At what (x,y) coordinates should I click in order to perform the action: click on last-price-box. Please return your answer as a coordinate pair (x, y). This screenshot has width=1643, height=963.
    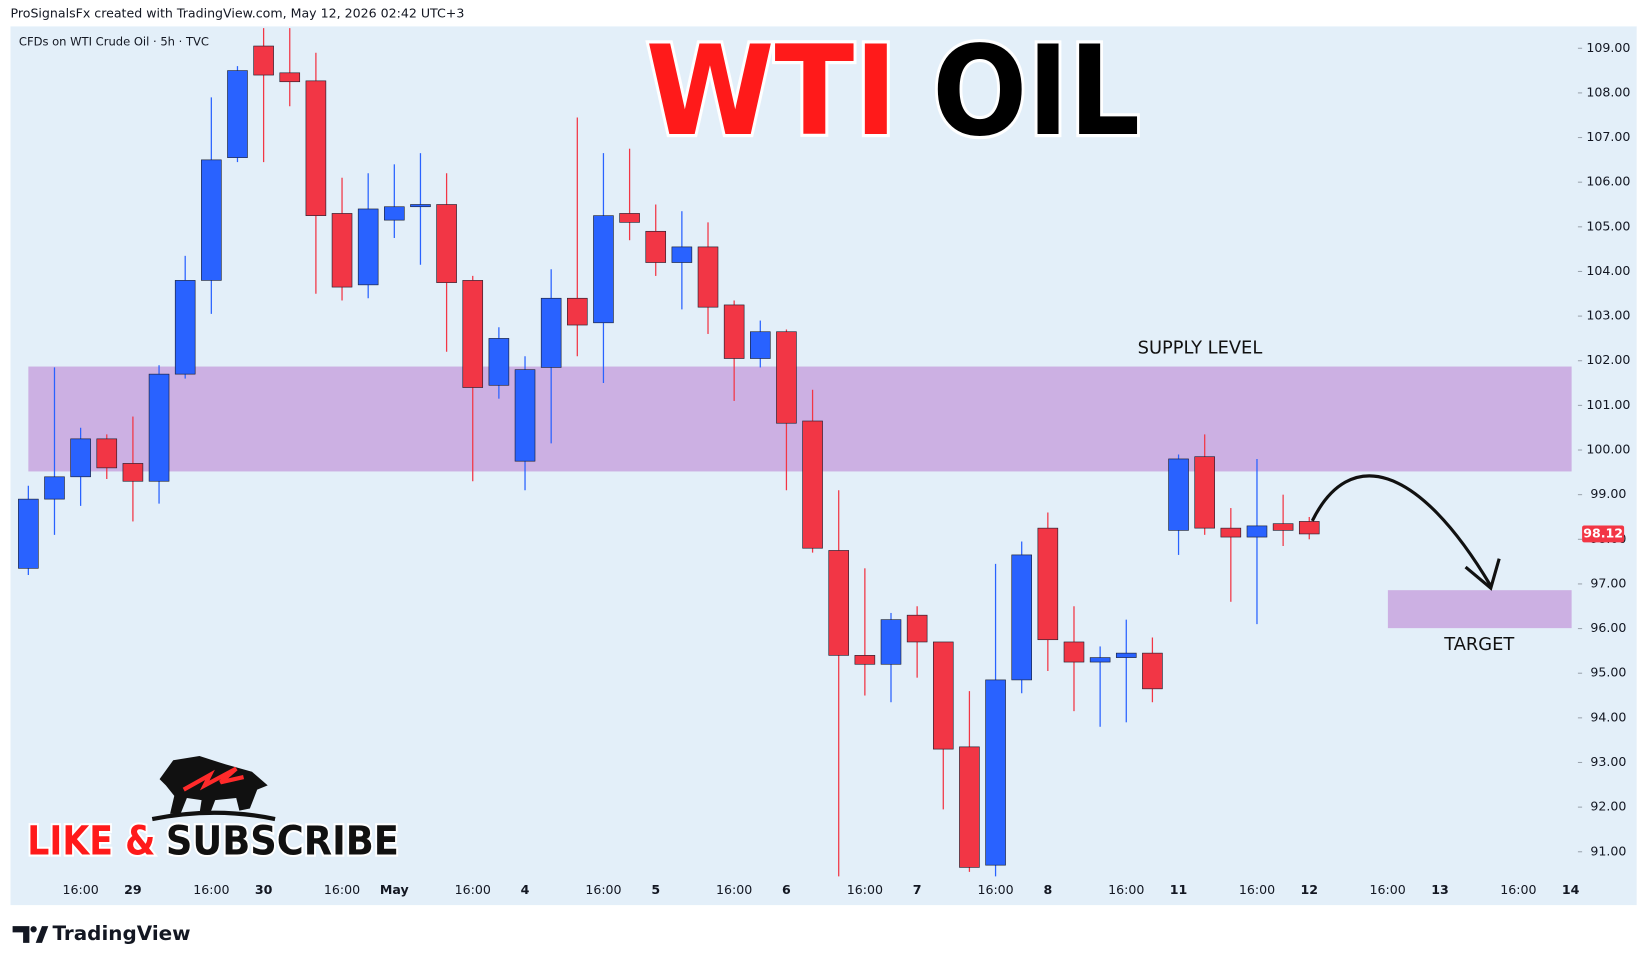
    Looking at the image, I should click on (1603, 534).